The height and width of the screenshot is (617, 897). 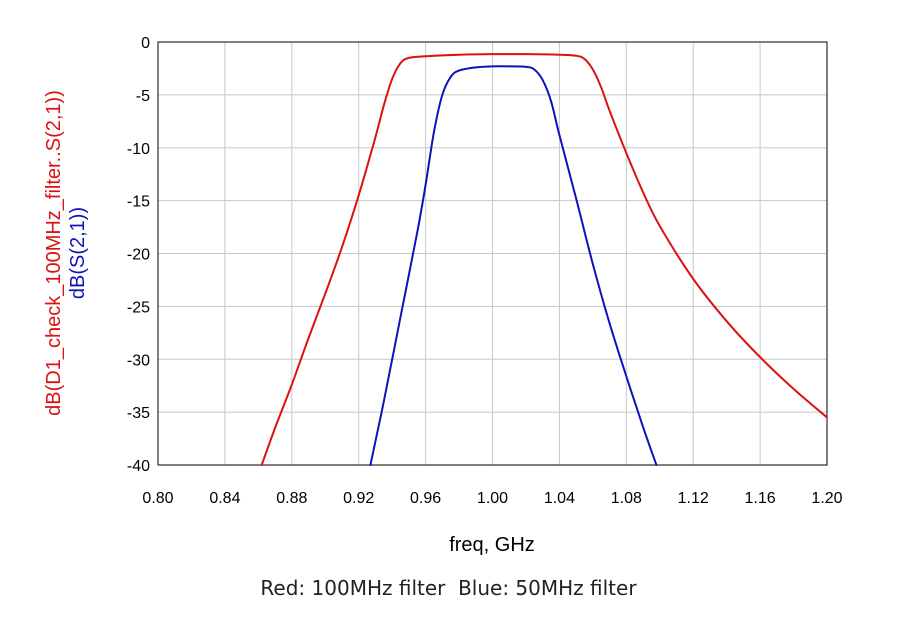 What do you see at coordinates (143, 96) in the screenshot?
I see `y-tick-label: -5` at bounding box center [143, 96].